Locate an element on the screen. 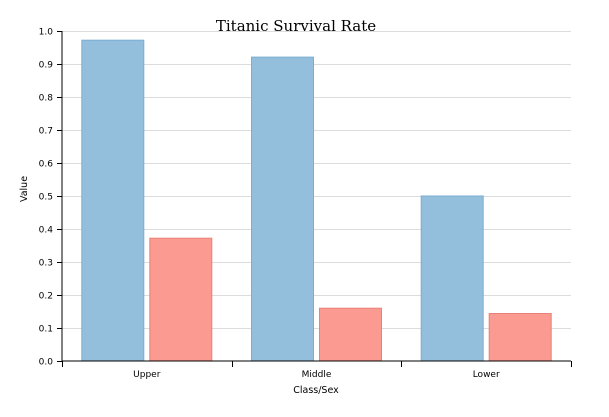  y-tick-label: 0.1 is located at coordinates (46, 330).